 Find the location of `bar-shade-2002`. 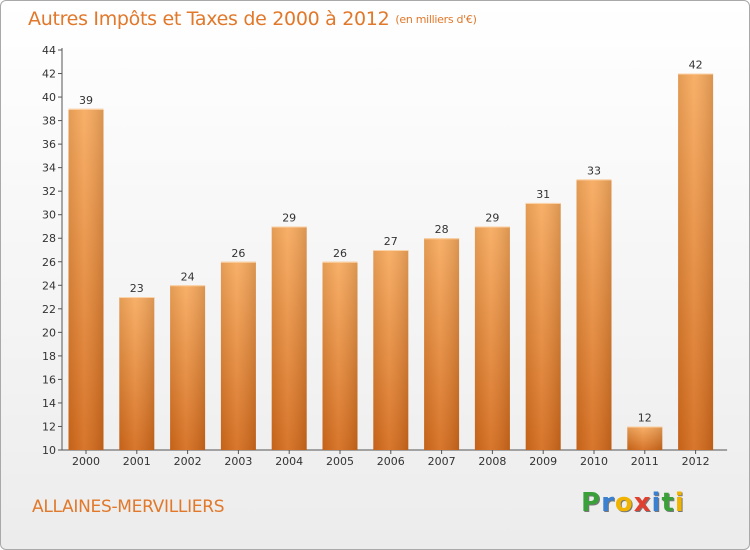

bar-shade-2002 is located at coordinates (188, 367).